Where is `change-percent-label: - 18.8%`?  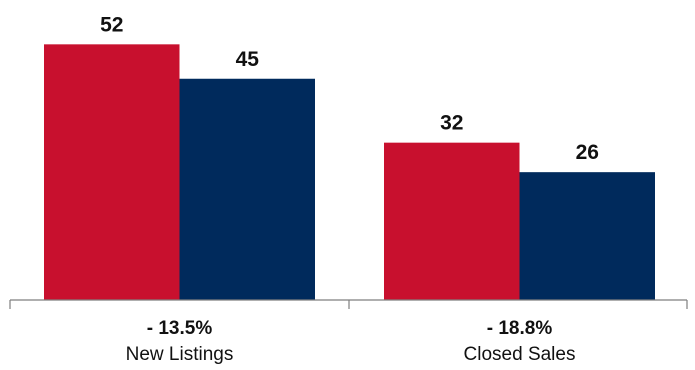 change-percent-label: - 18.8% is located at coordinates (520, 328).